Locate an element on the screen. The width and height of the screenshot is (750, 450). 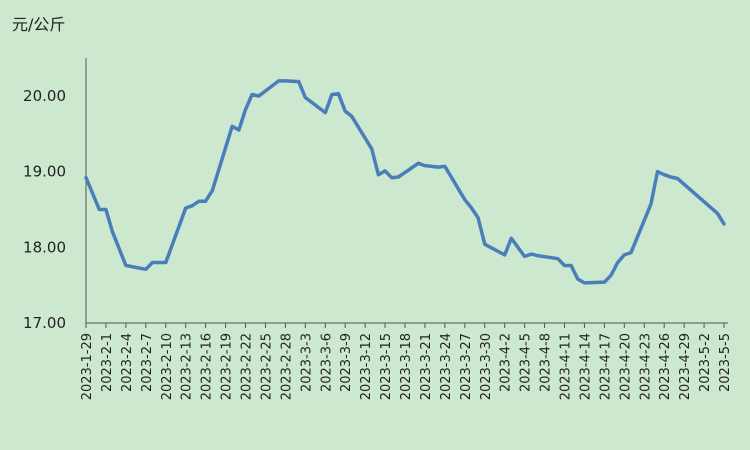
x-tick-label: 2023-4-17 is located at coordinates (605, 366).